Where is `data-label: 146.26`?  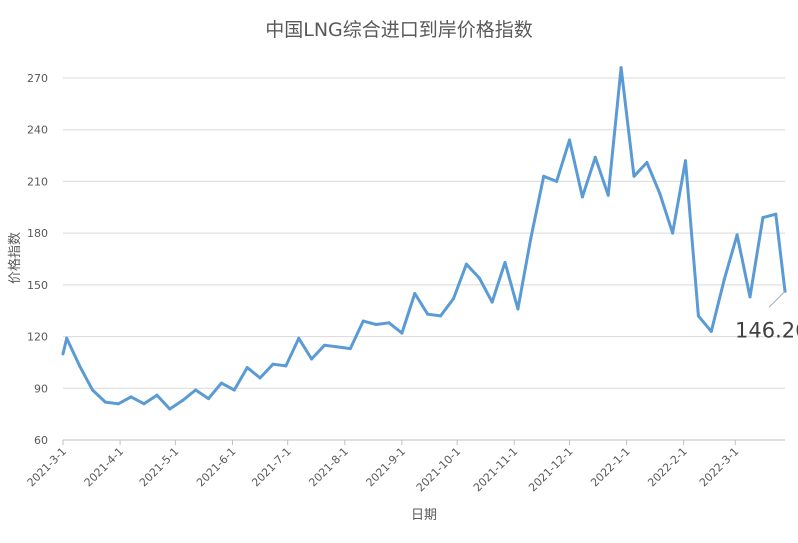 data-label: 146.26 is located at coordinates (766, 330).